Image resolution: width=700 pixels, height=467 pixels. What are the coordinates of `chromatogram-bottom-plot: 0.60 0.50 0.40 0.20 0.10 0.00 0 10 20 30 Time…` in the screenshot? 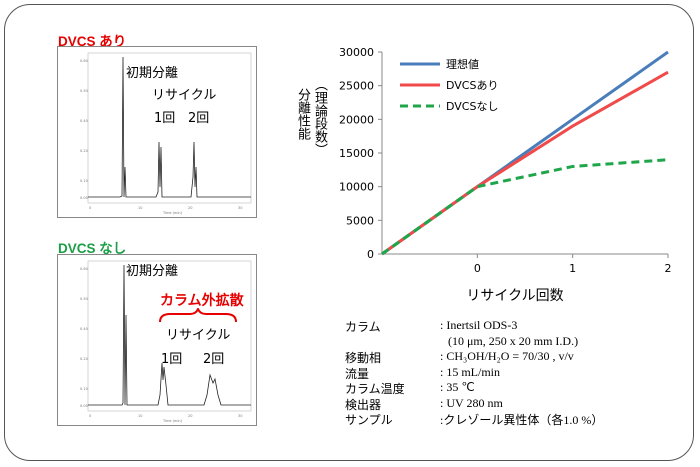 It's located at (166, 341).